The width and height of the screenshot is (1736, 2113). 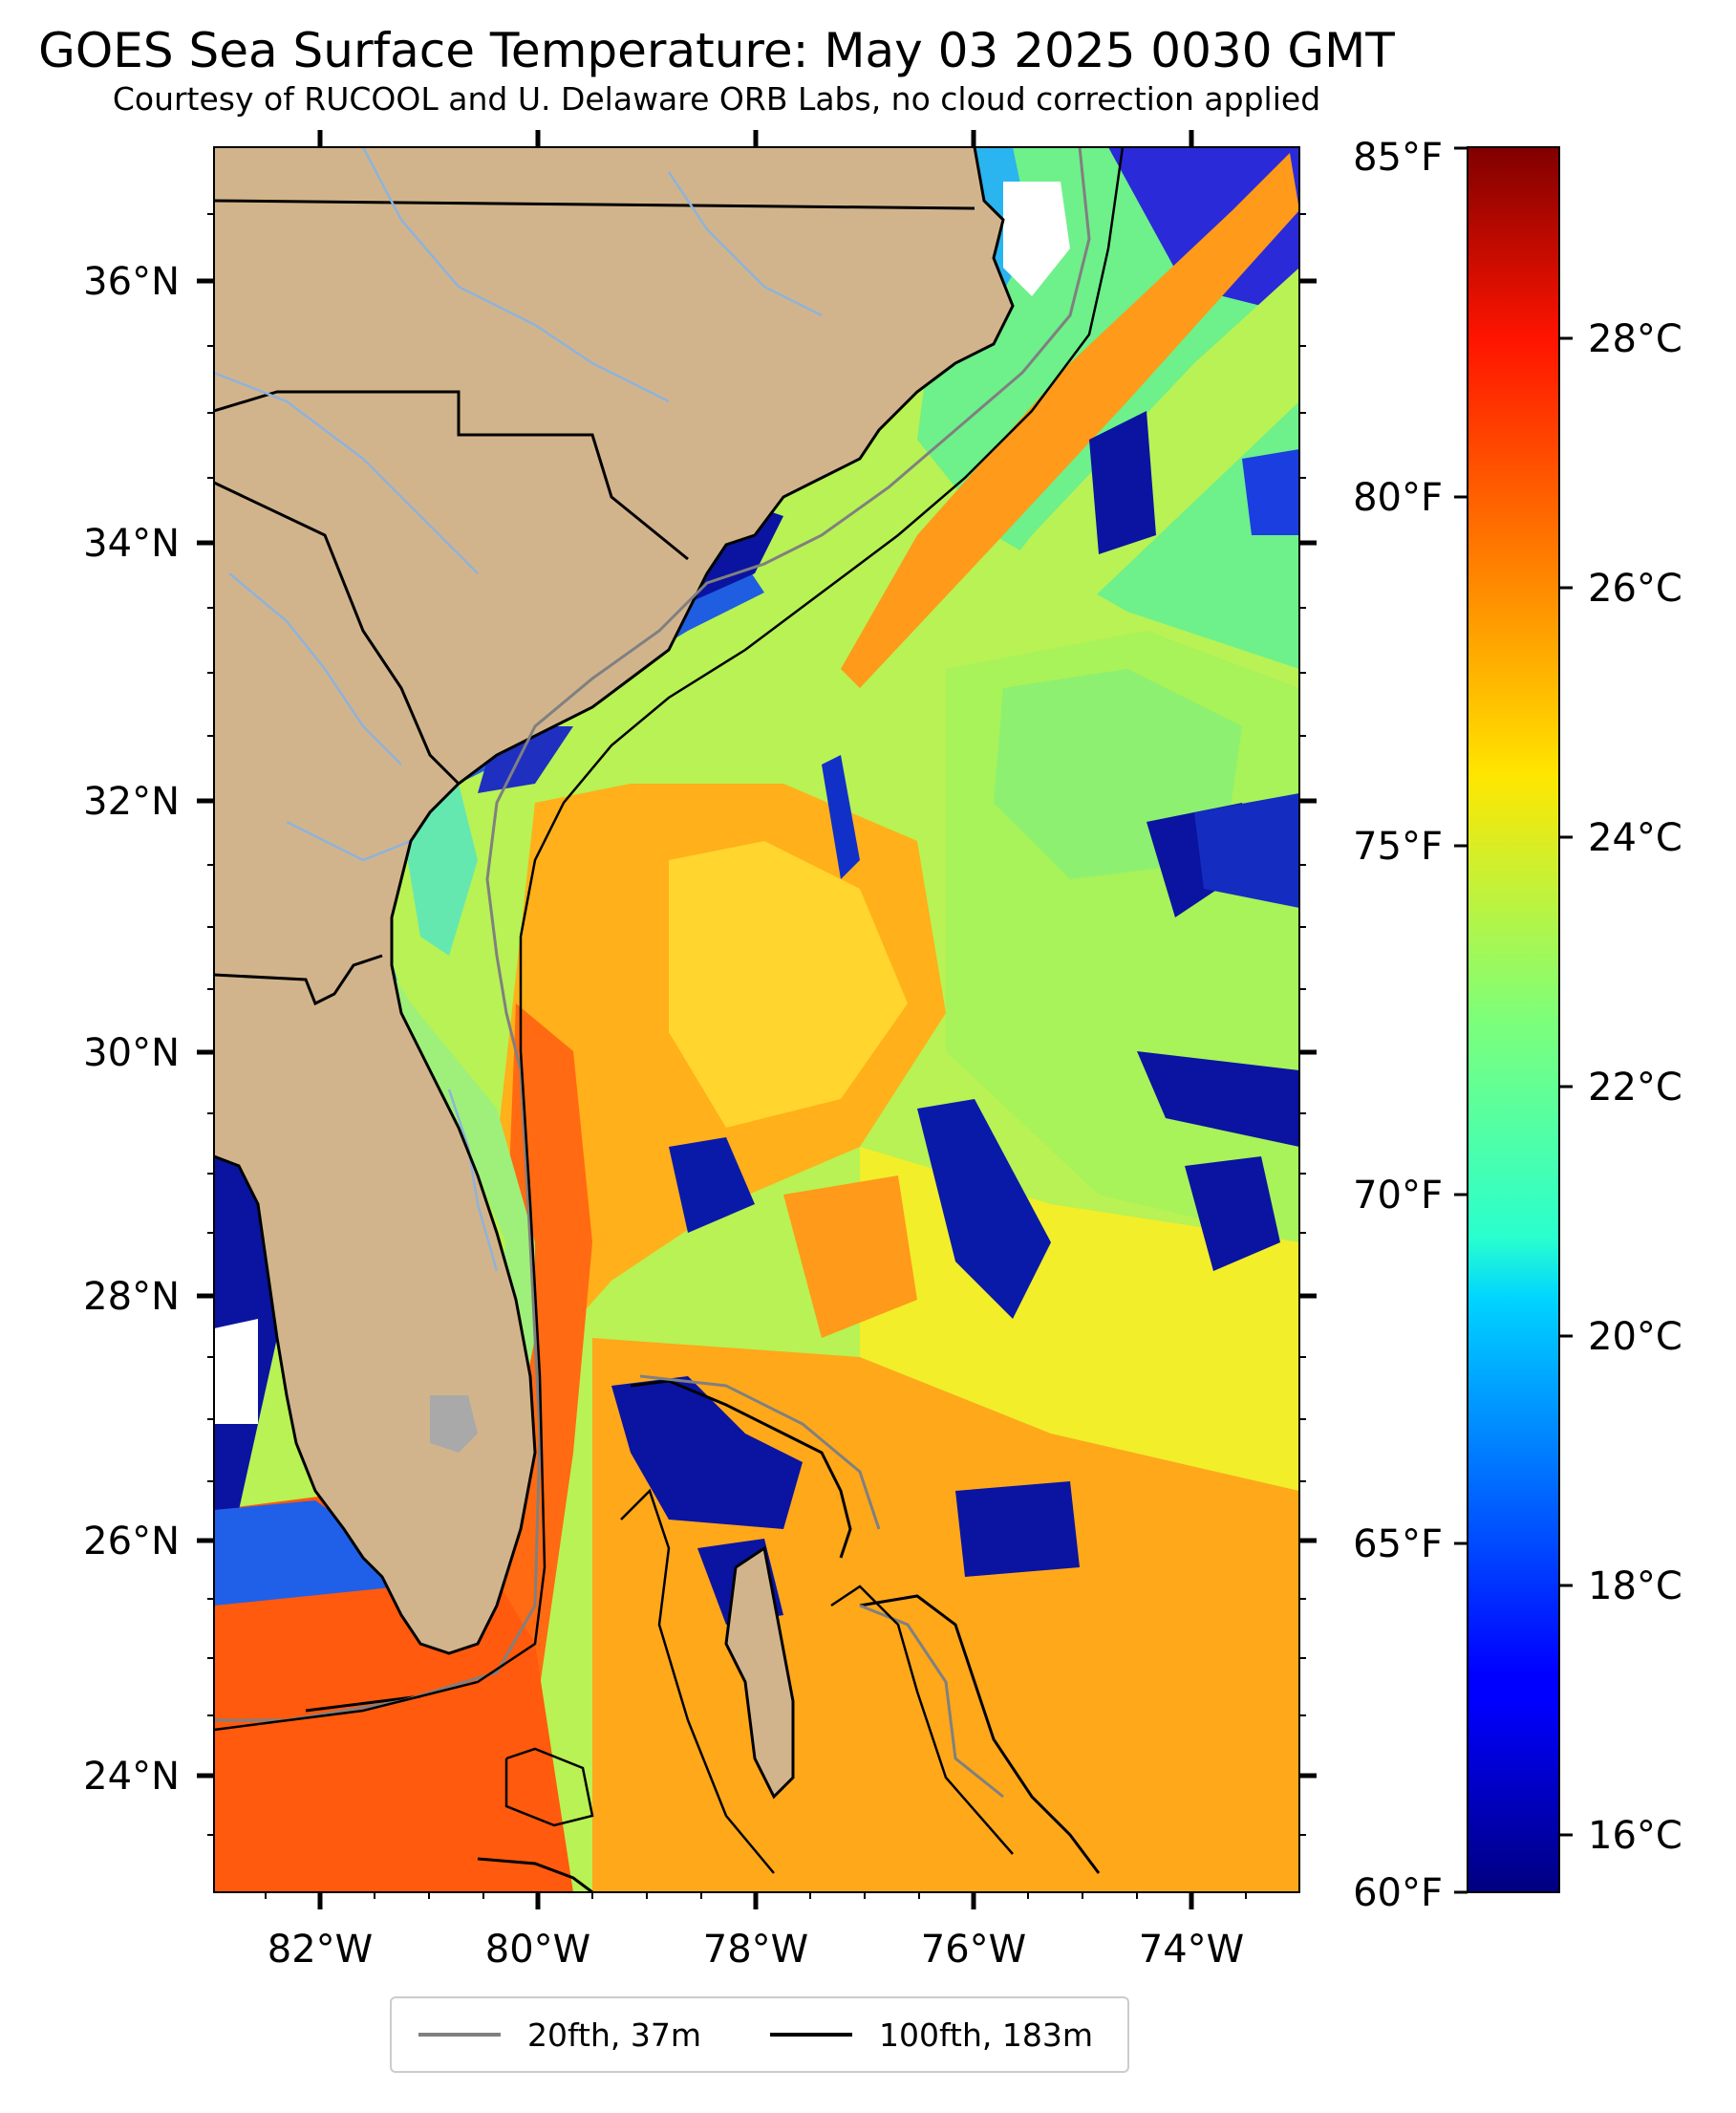 What do you see at coordinates (459, 2035) in the screenshot?
I see `legend-swatch-20fth` at bounding box center [459, 2035].